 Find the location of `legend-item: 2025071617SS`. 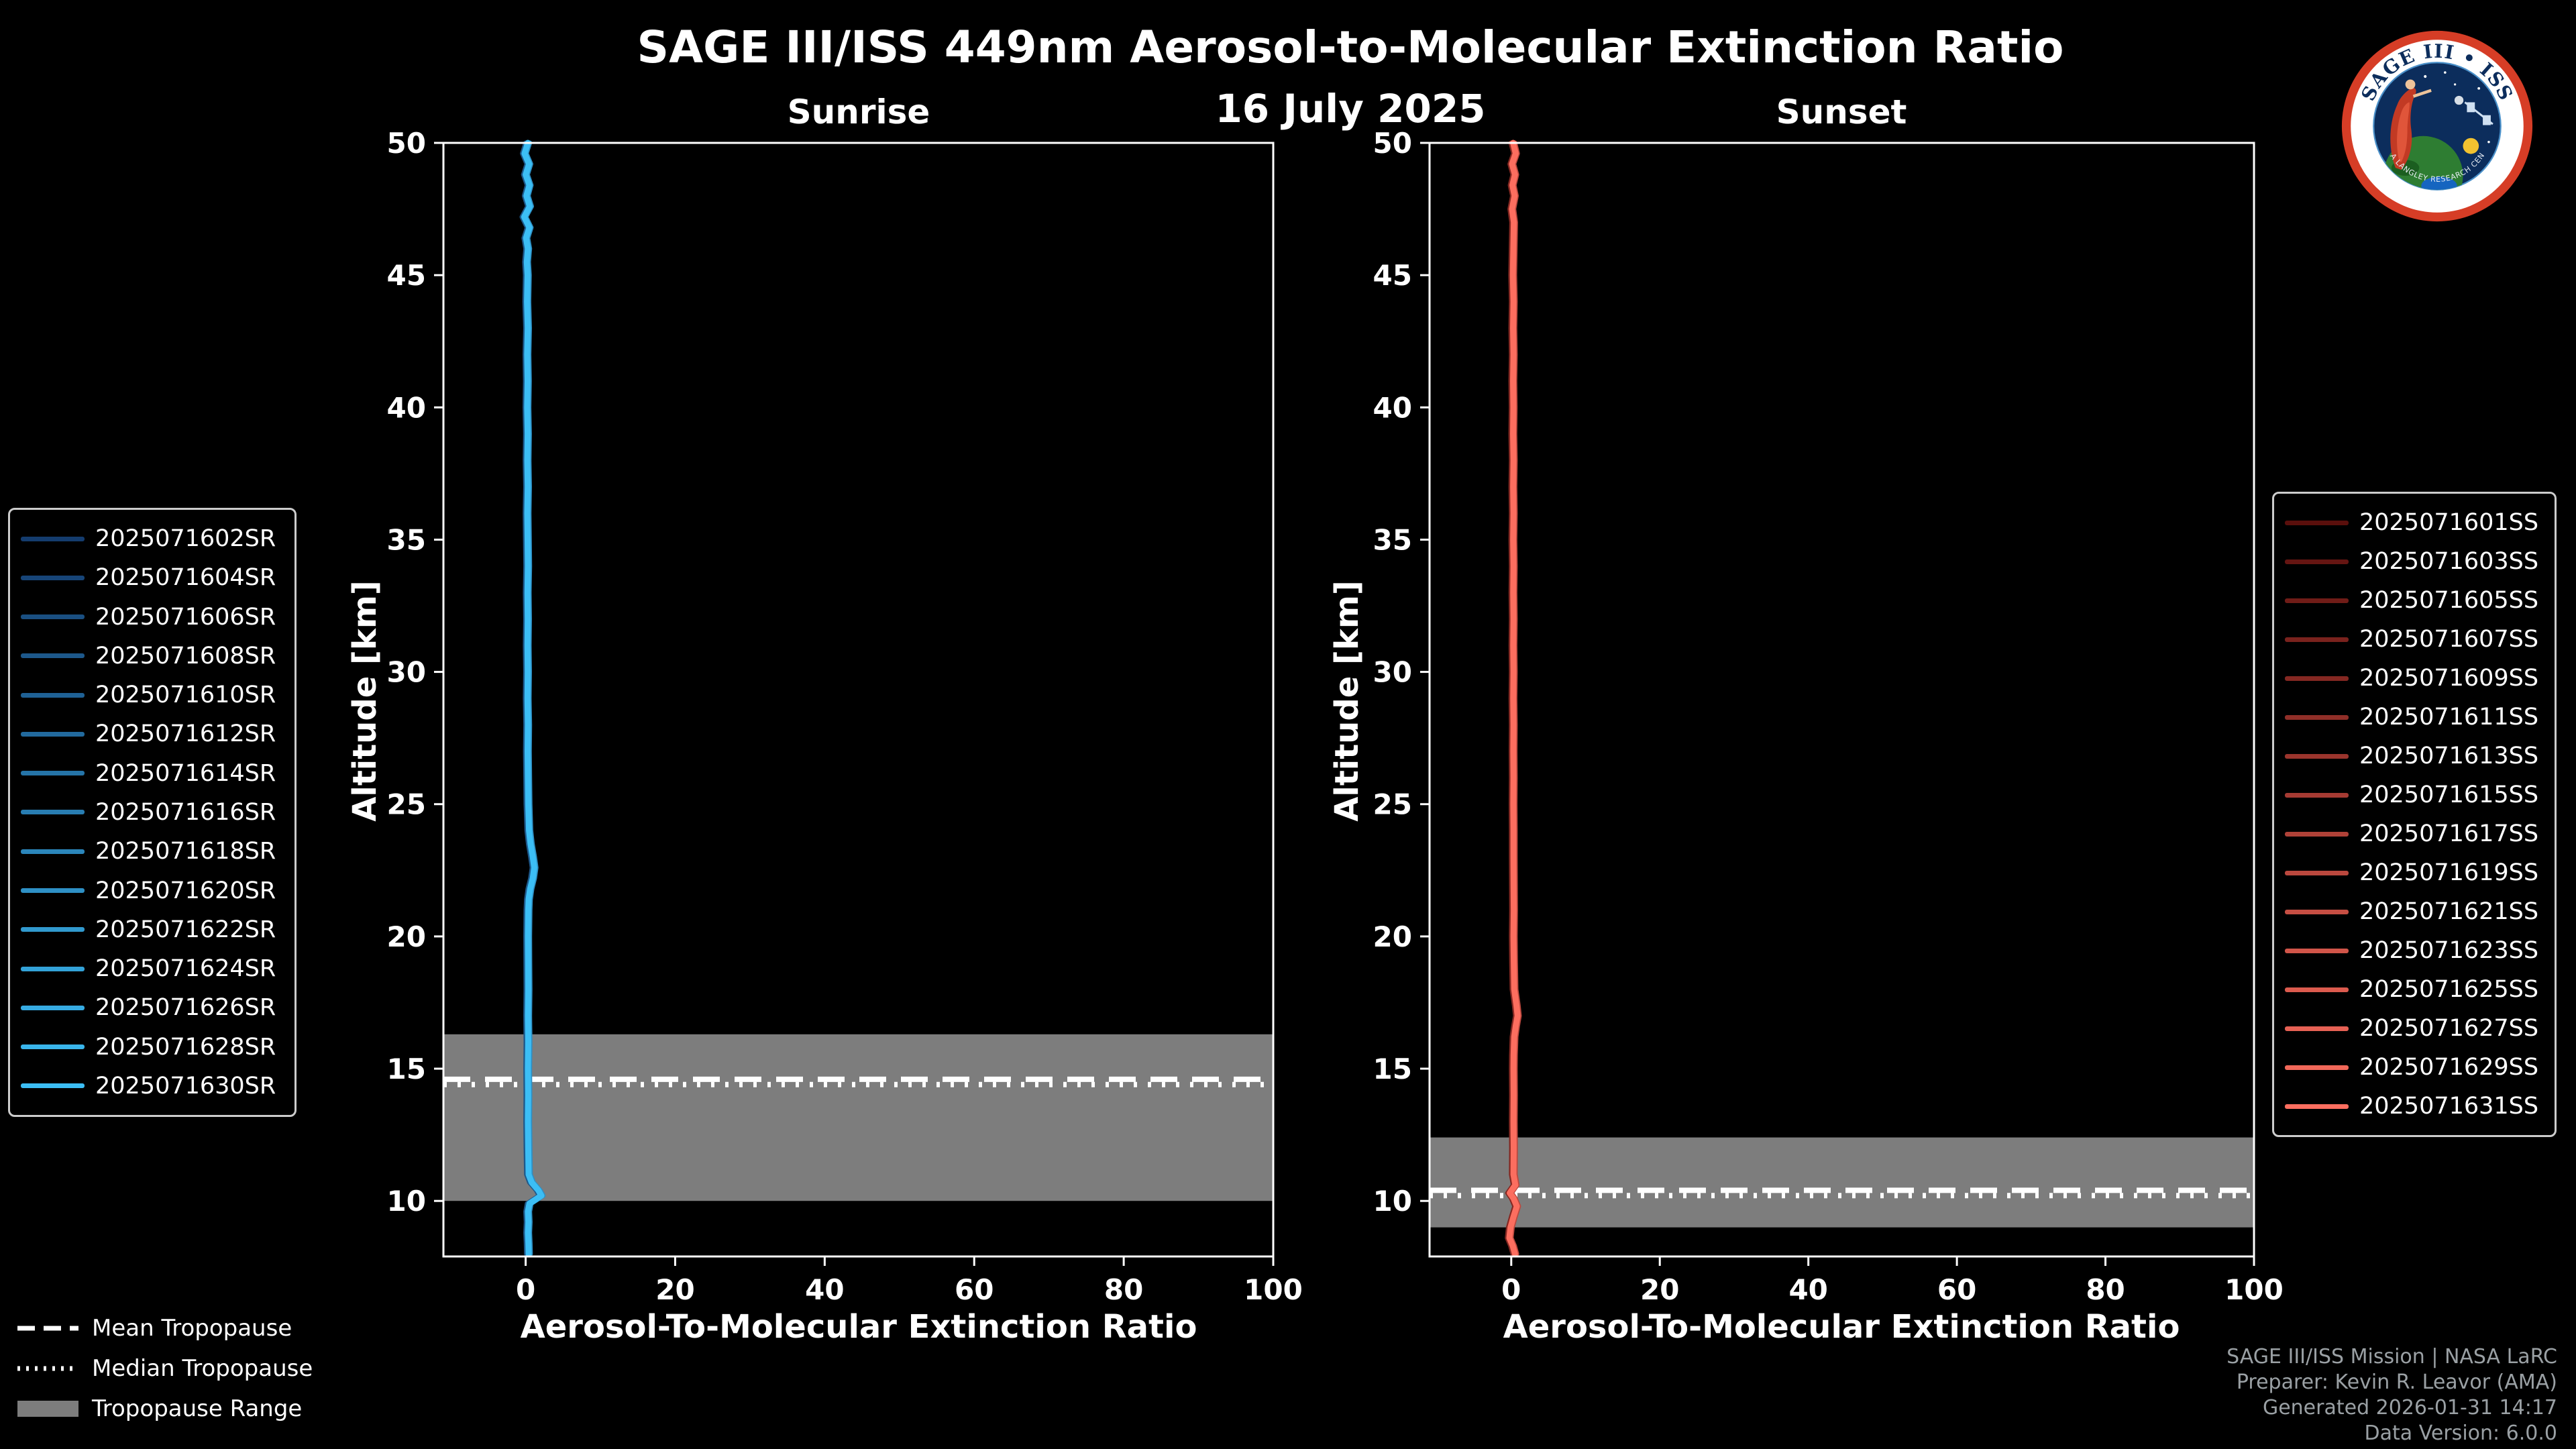

legend-item: 2025071617SS is located at coordinates (2414, 833).